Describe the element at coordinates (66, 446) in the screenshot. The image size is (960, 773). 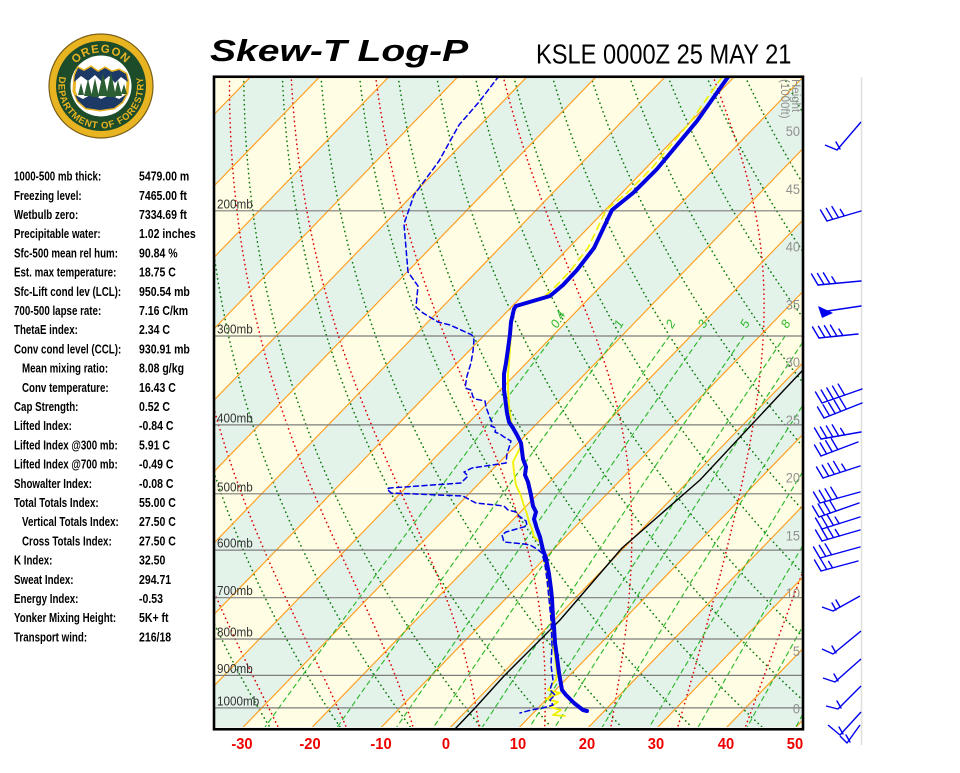
I see `svg-text: Lifted Index @300 mb:` at that location.